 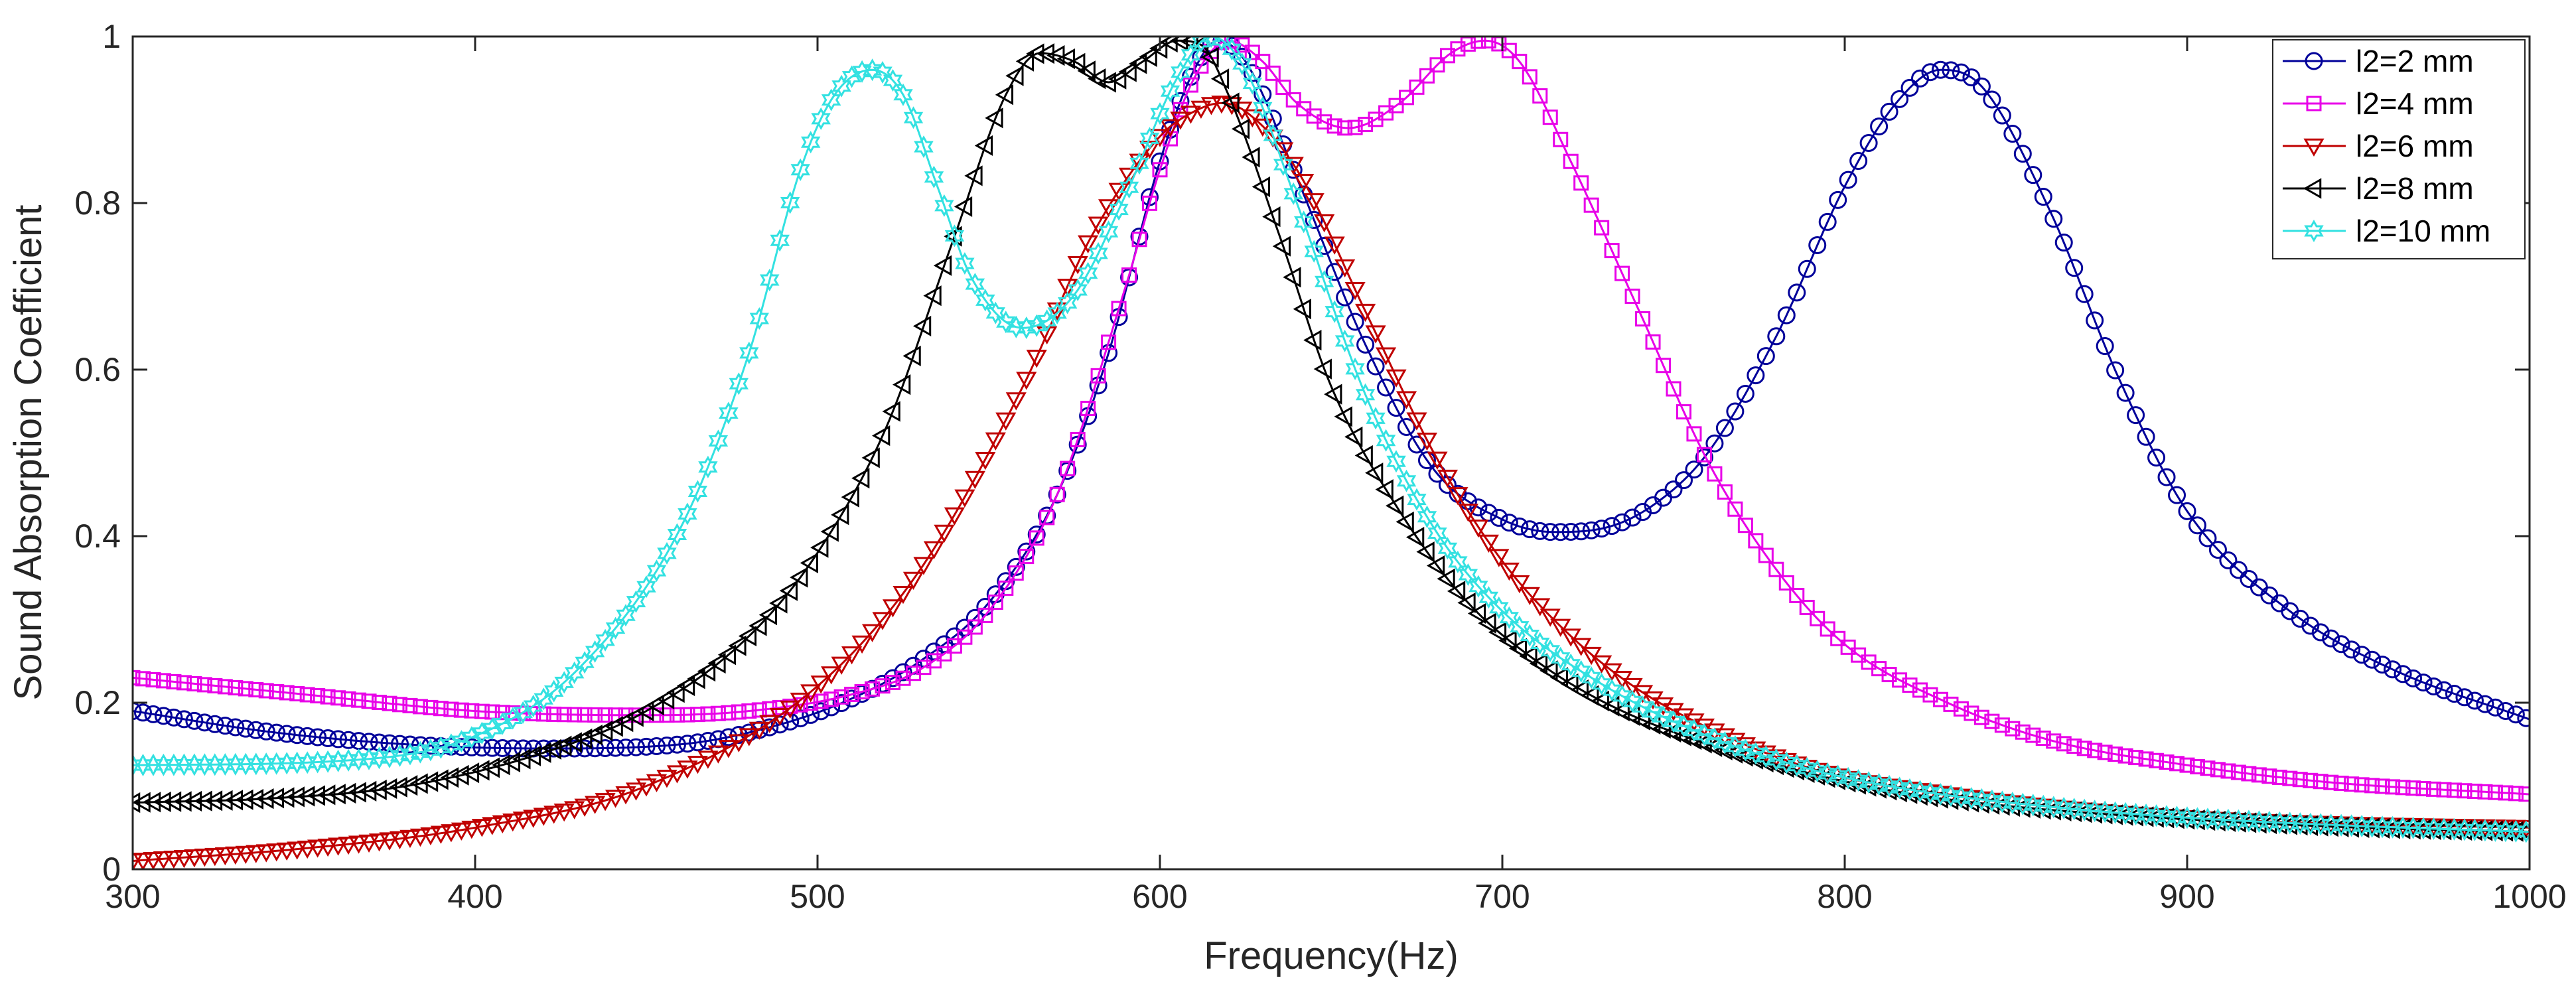 I want to click on x-tick-label: 700, so click(x=1502, y=896).